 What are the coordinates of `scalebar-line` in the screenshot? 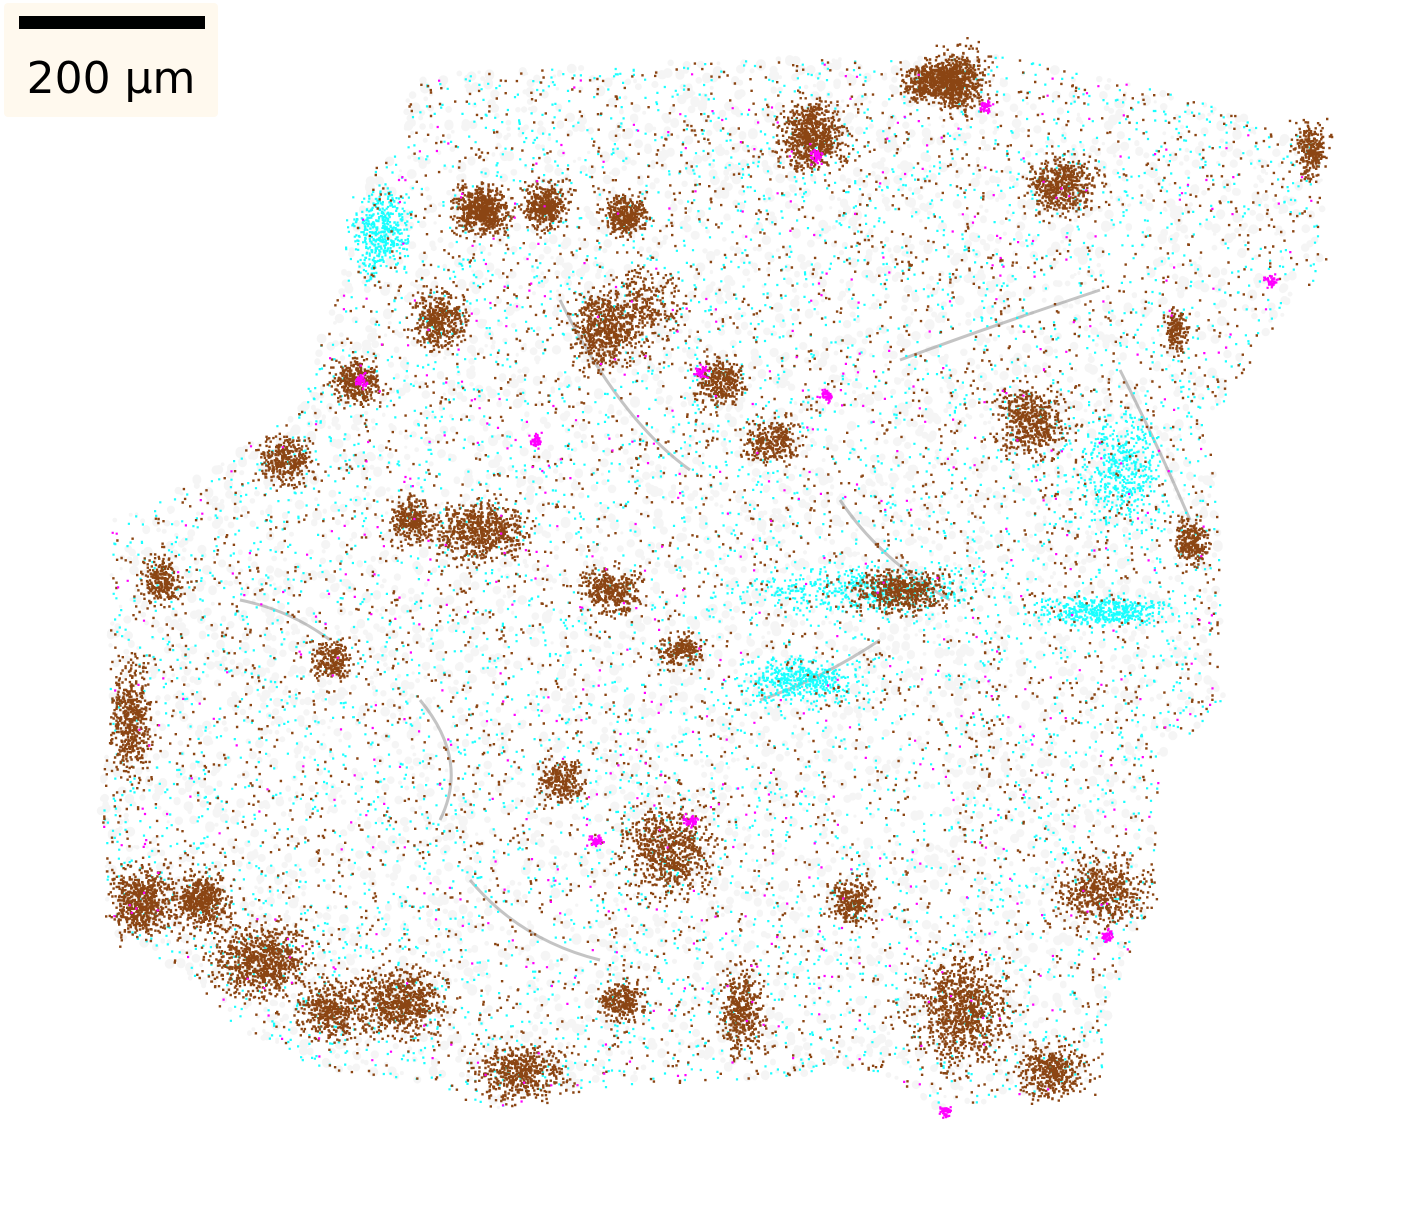 It's located at (112, 22).